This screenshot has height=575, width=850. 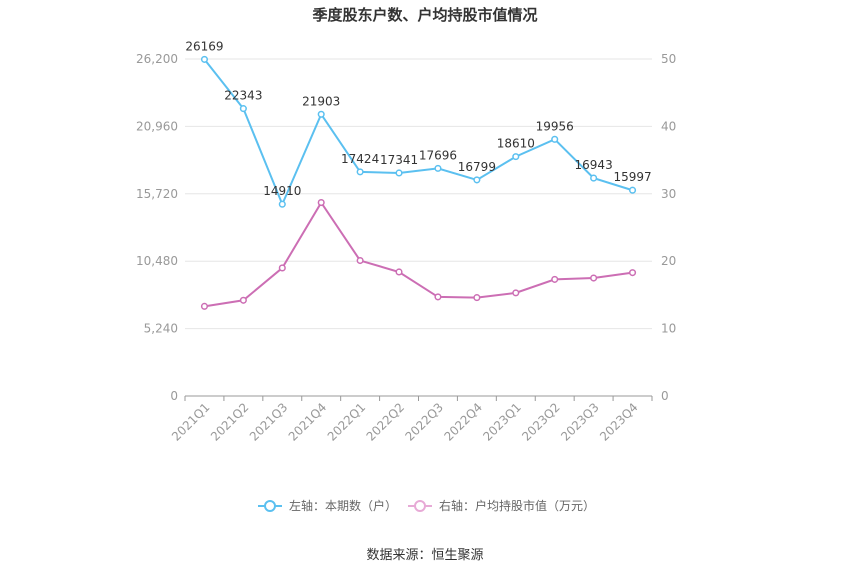 What do you see at coordinates (668, 126) in the screenshot?
I see `right-axis-tick-label: 40` at bounding box center [668, 126].